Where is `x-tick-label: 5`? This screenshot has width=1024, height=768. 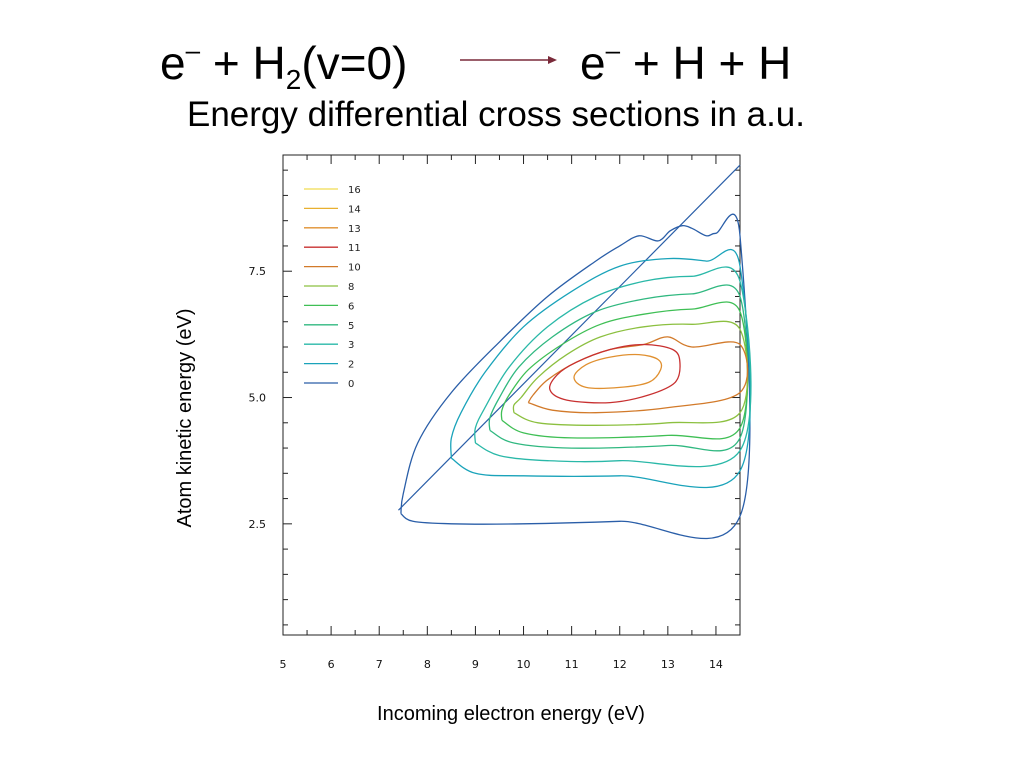 x-tick-label: 5 is located at coordinates (283, 664).